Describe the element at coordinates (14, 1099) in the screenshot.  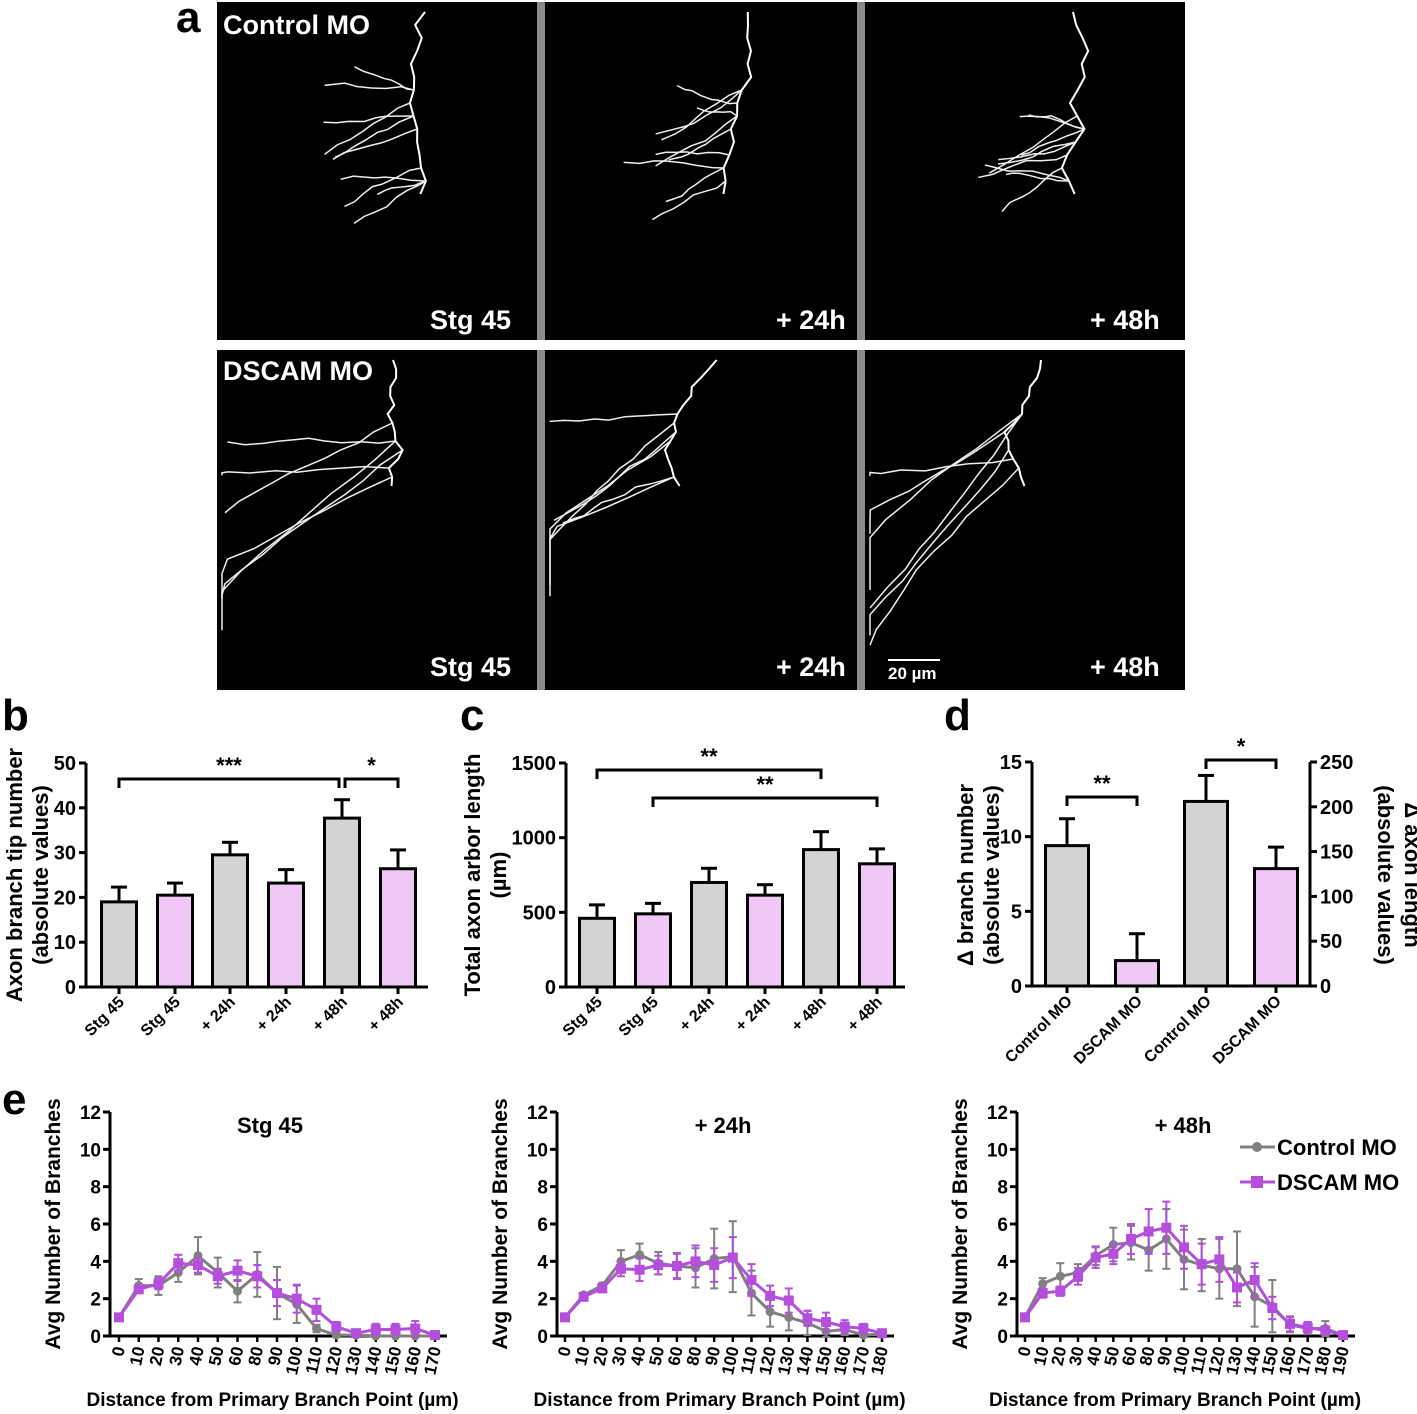
I see `panel-label-e: e` at that location.